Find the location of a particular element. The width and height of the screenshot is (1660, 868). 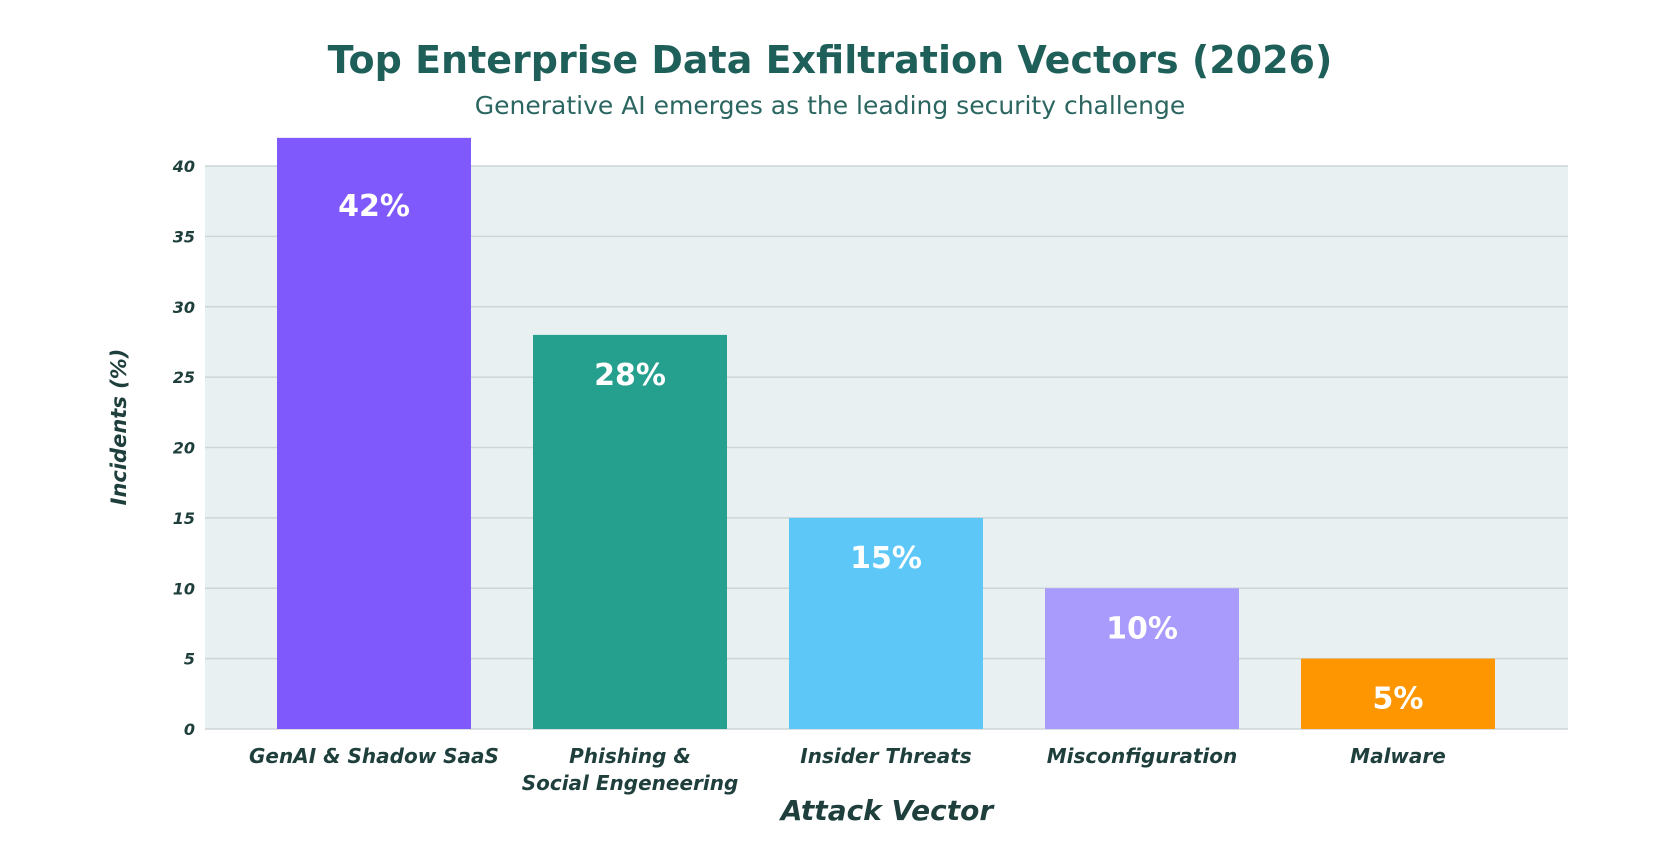

x-category-label: Malware is located at coordinates (1398, 756).